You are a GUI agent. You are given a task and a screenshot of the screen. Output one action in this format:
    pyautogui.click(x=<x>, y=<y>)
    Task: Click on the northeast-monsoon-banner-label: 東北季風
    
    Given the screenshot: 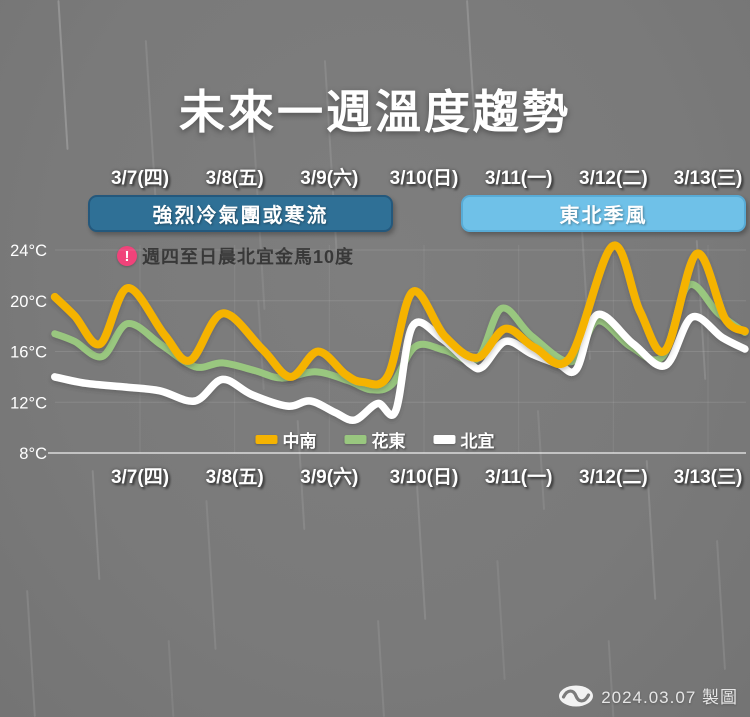 What is the action you would take?
    pyautogui.click(x=603, y=216)
    